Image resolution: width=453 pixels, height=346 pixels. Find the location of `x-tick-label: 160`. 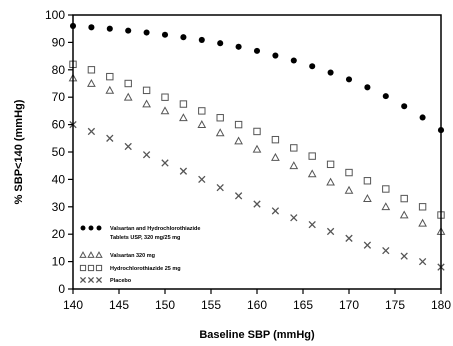

x-tick-label: 160 is located at coordinates (257, 305).